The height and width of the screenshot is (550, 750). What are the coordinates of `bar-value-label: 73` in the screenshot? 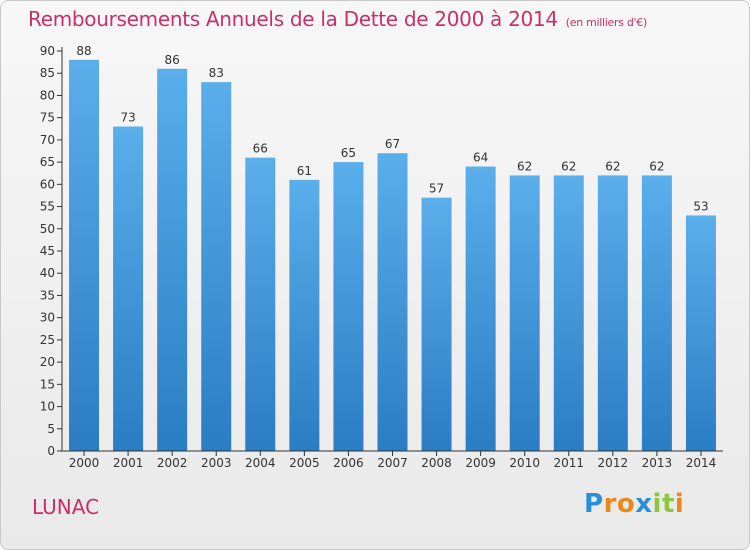 It's located at (127, 118).